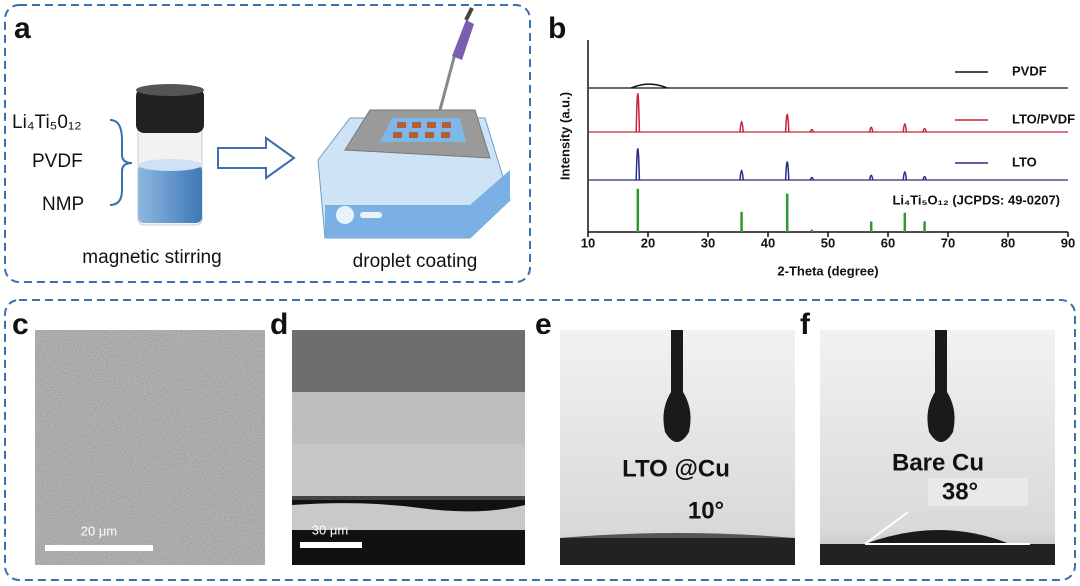 The height and width of the screenshot is (586, 1080). I want to click on x-tick-label: 10, so click(588, 242).